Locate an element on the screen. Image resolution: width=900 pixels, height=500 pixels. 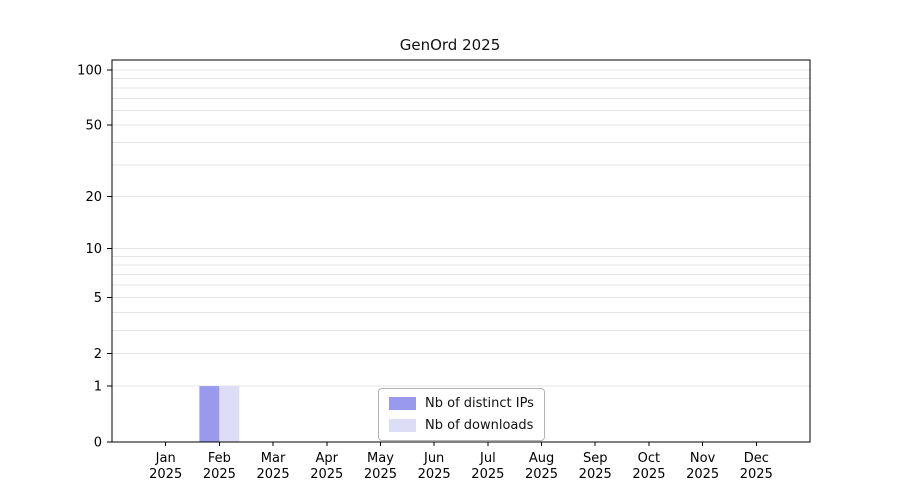
y-tick-label: 50 is located at coordinates (93, 126).